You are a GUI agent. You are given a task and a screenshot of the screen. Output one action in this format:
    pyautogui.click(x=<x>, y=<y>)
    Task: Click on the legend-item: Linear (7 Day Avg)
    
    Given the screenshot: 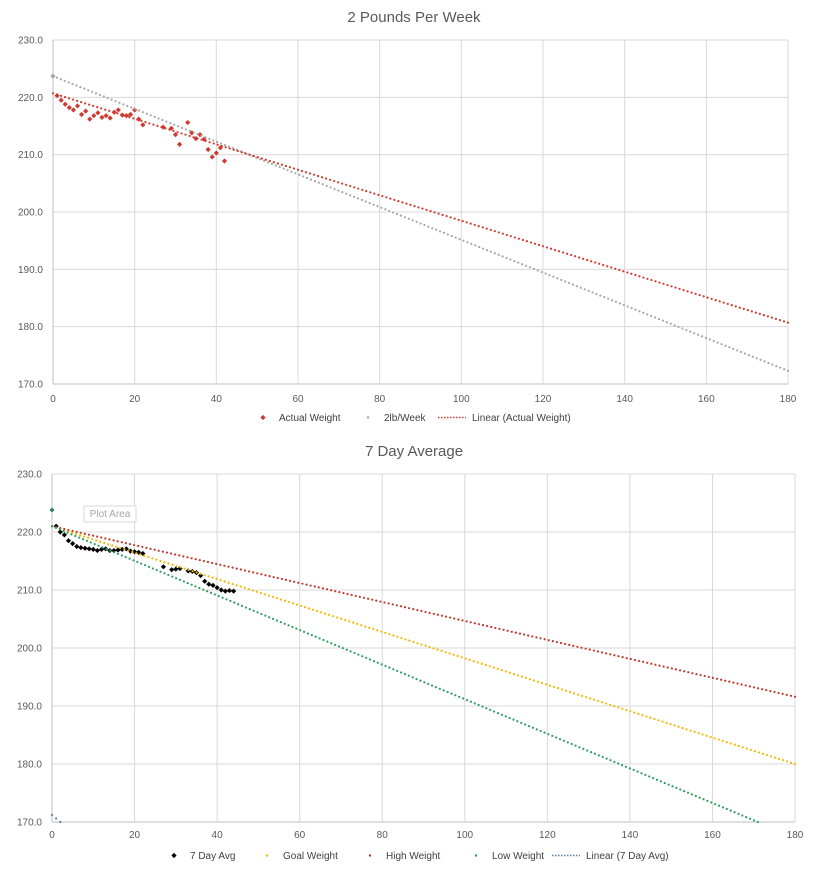 What is the action you would take?
    pyautogui.click(x=610, y=856)
    